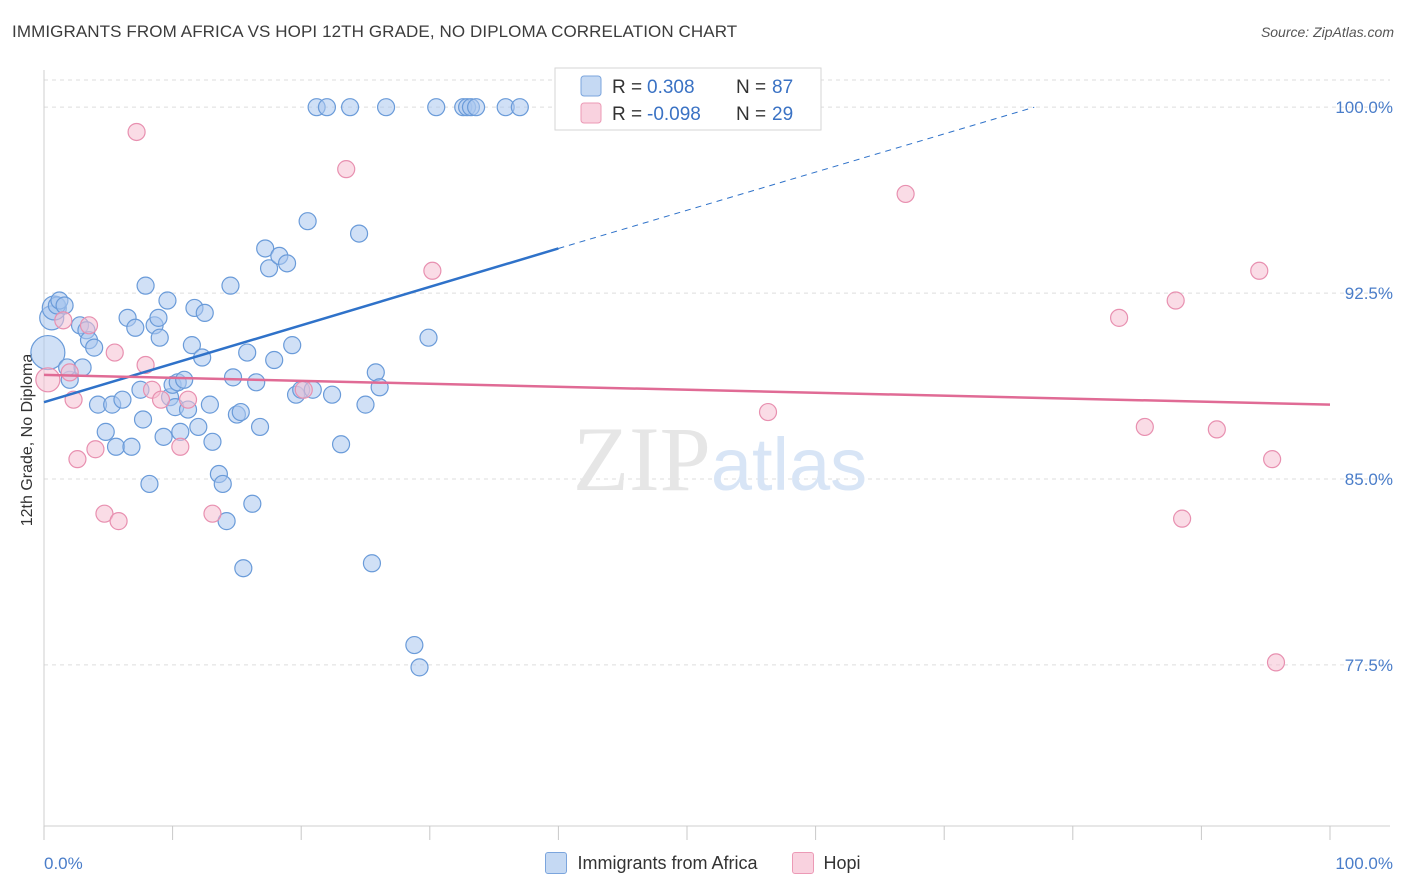 Image resolution: width=1406 pixels, height=892 pixels. What do you see at coordinates (674, 114) in the screenshot?
I see `stats-r-value: -0.098` at bounding box center [674, 114].